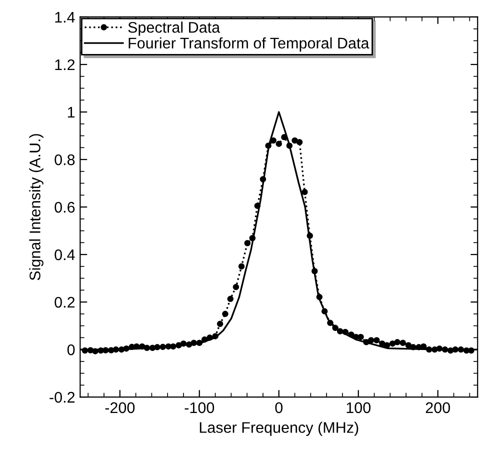 The width and height of the screenshot is (480, 459). I want to click on x-tick-label: 0, so click(279, 408).